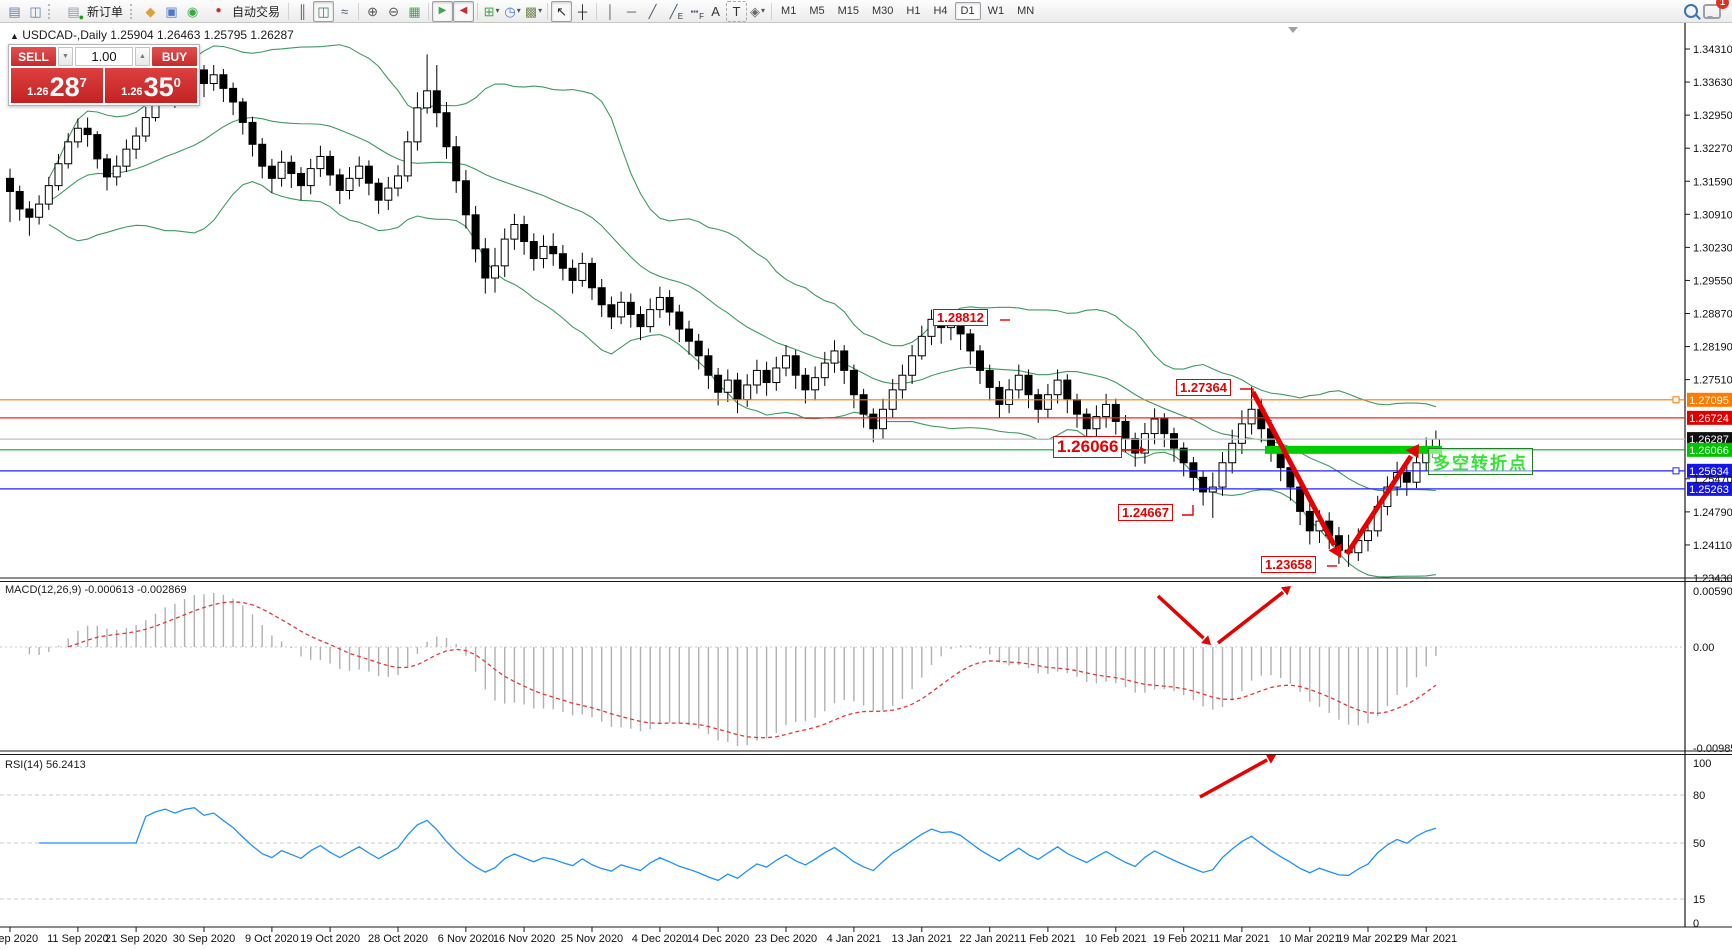 The width and height of the screenshot is (1732, 950). I want to click on svg-text: 19 Feb 2021, so click(1184, 939).